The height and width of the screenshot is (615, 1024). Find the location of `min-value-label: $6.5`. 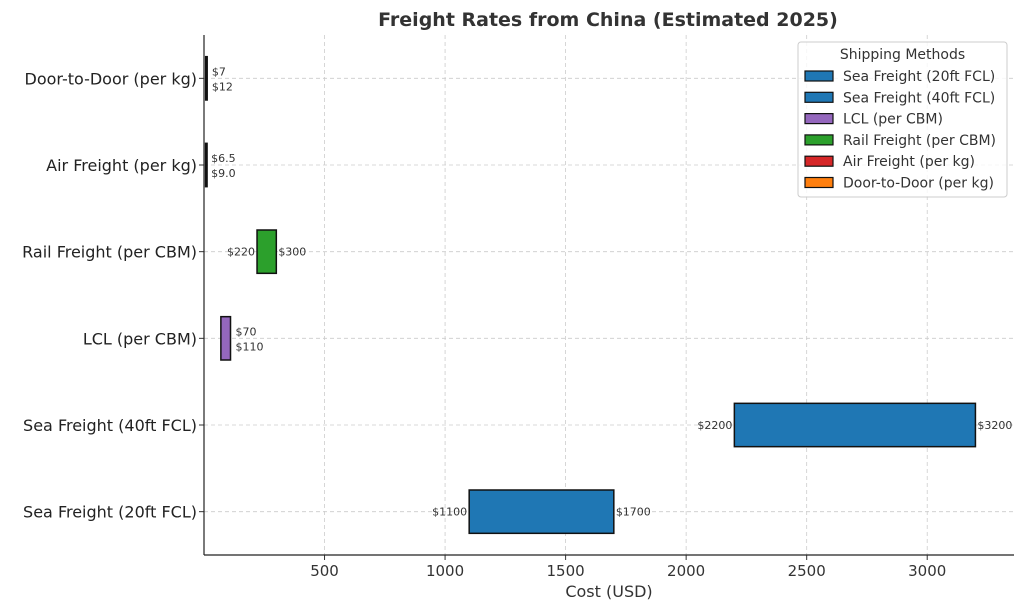

min-value-label: $6.5 is located at coordinates (223, 158).